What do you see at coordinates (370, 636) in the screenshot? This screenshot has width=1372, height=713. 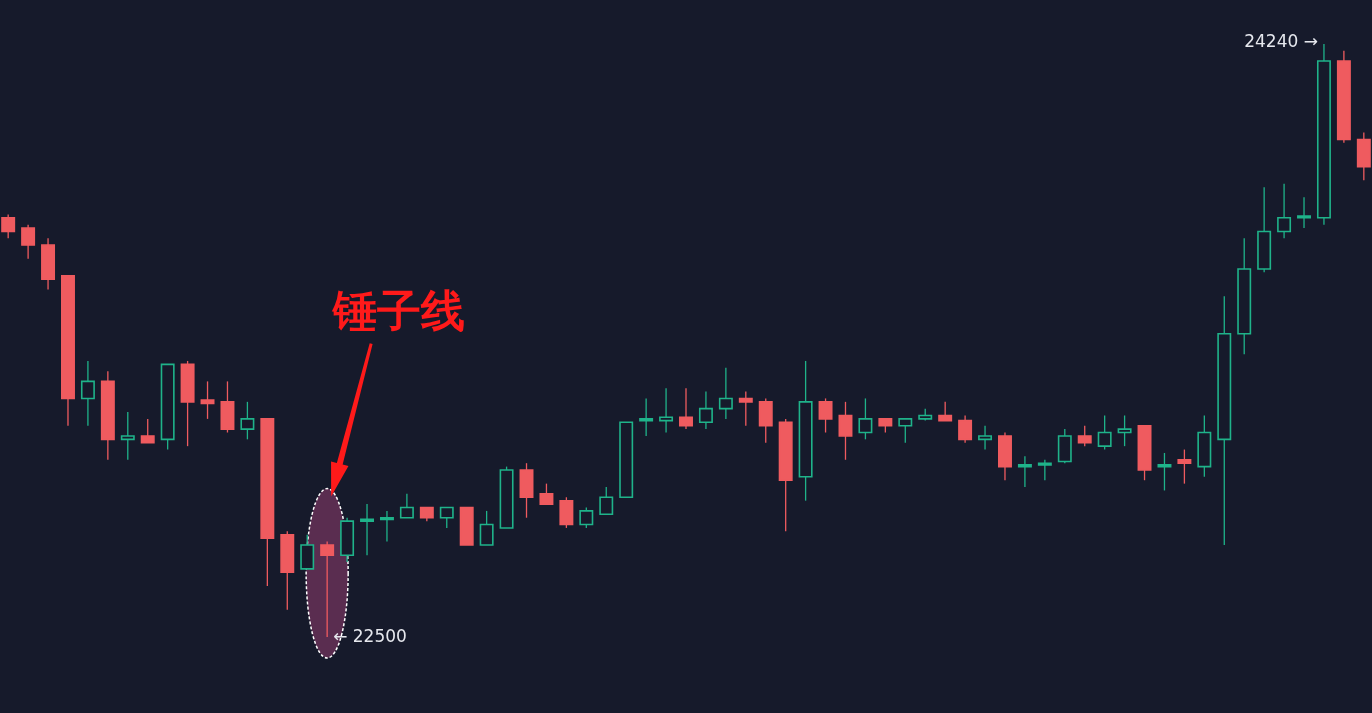 I see `annotation: ← 22500` at bounding box center [370, 636].